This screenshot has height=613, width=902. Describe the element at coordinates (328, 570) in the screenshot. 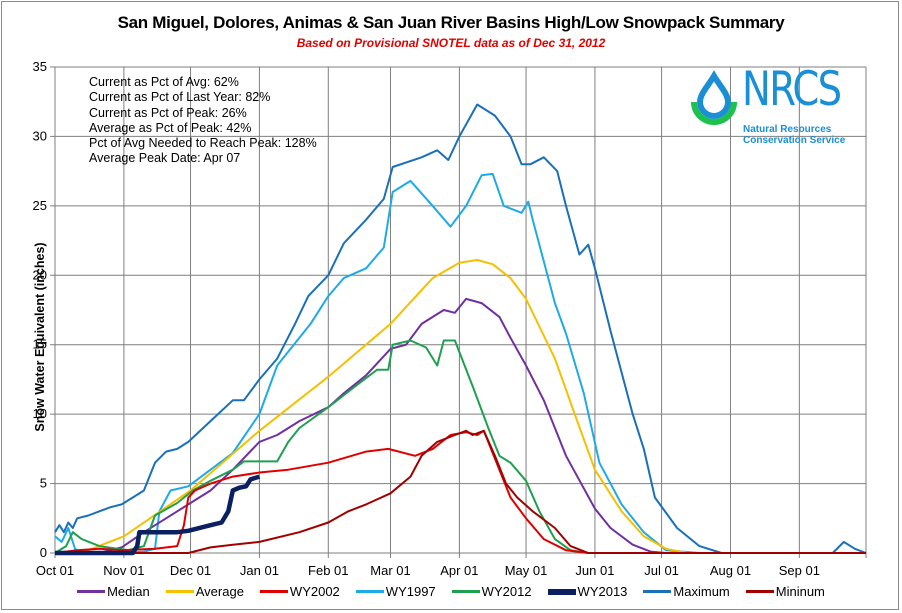

I see `x-tick-label: Feb 01` at that location.